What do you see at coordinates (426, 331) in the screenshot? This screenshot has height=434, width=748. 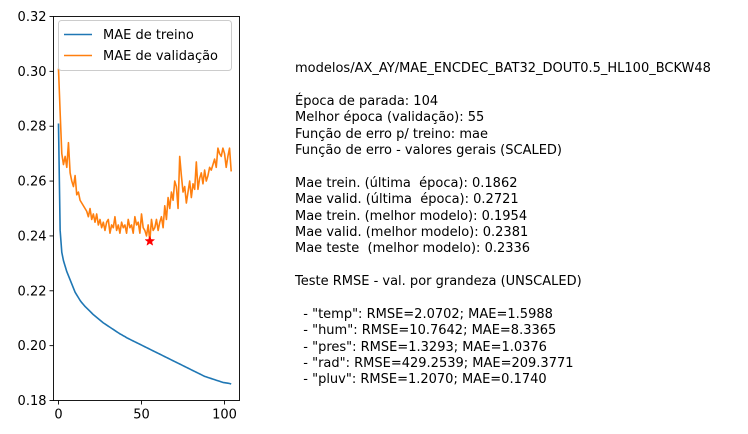 I see `info-line: - "hum": RMSE=10.7642; MAE=8.3365` at bounding box center [426, 331].